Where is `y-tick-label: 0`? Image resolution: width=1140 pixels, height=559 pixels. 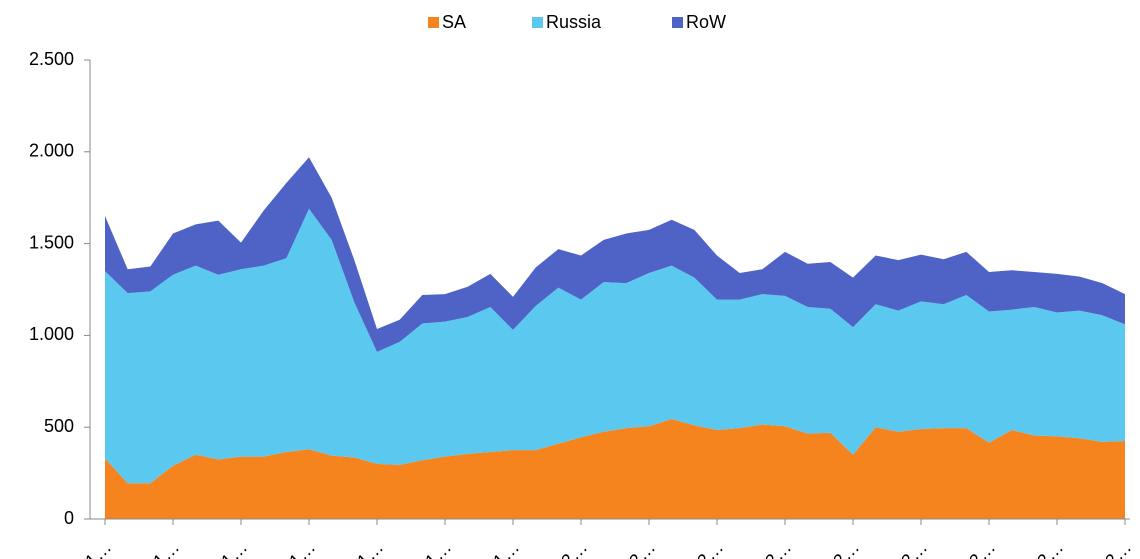
y-tick-label: 0 is located at coordinates (69, 518).